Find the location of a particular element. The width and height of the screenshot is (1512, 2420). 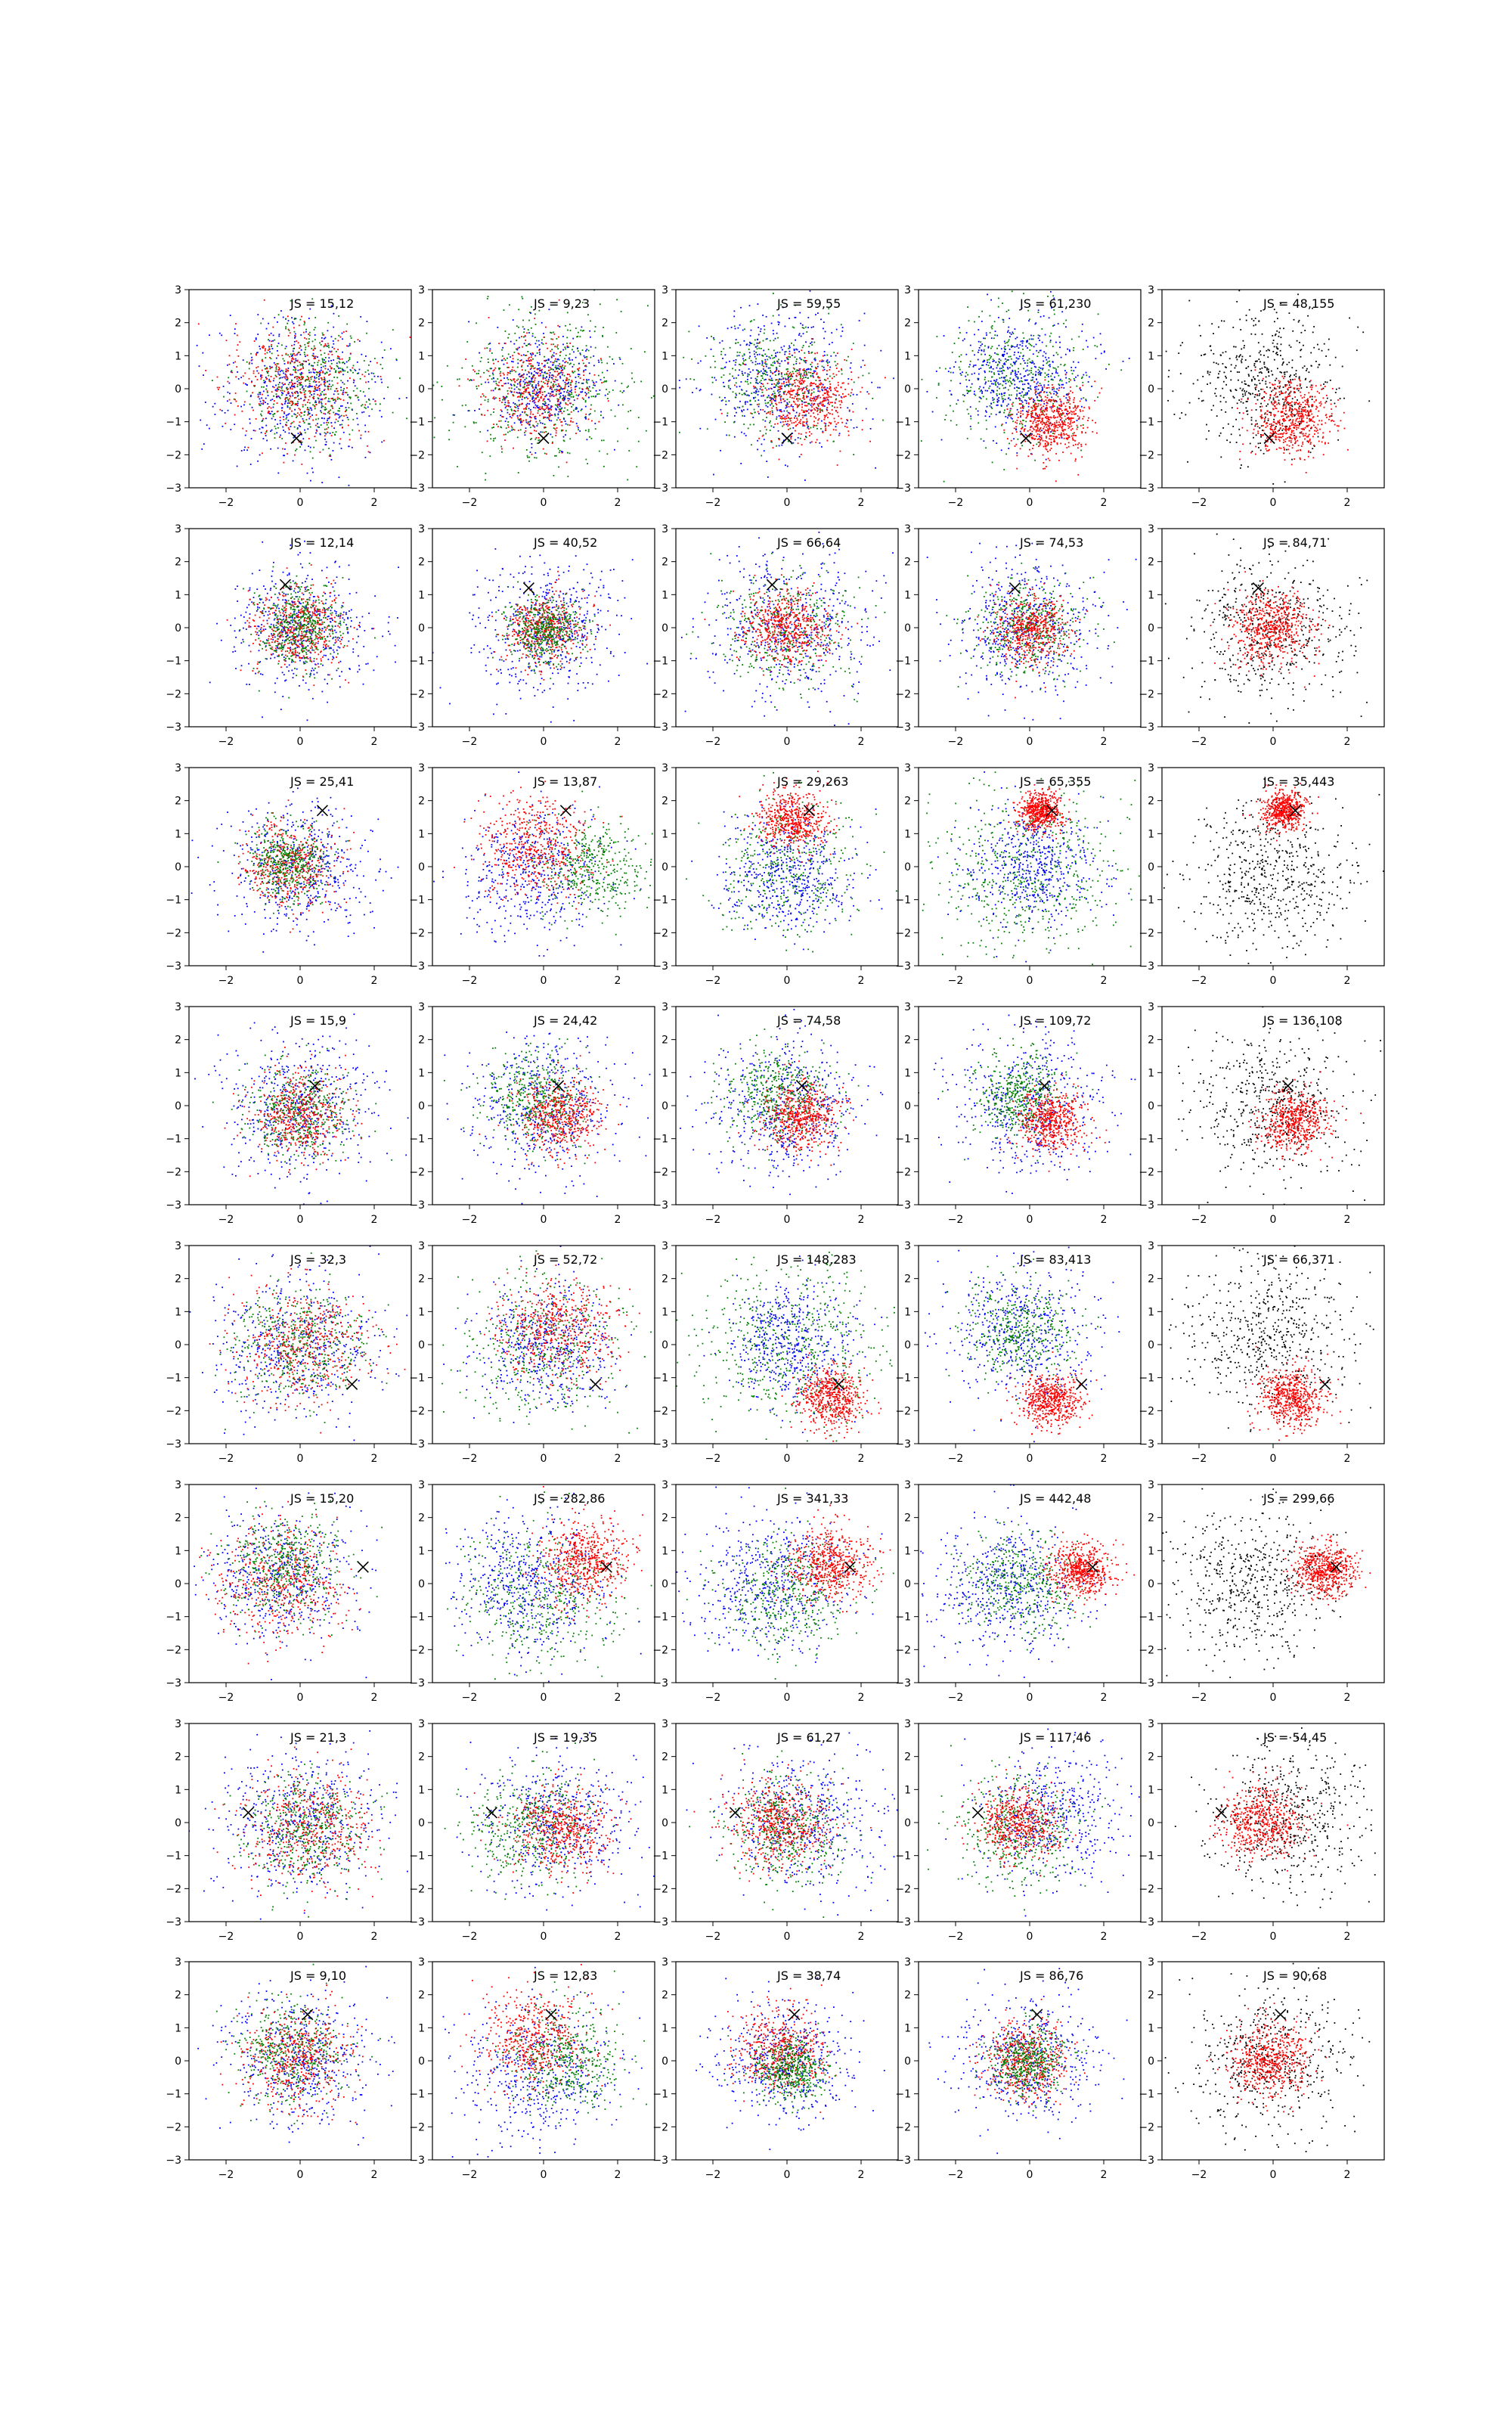

point-series-green is located at coordinates (781, 375).